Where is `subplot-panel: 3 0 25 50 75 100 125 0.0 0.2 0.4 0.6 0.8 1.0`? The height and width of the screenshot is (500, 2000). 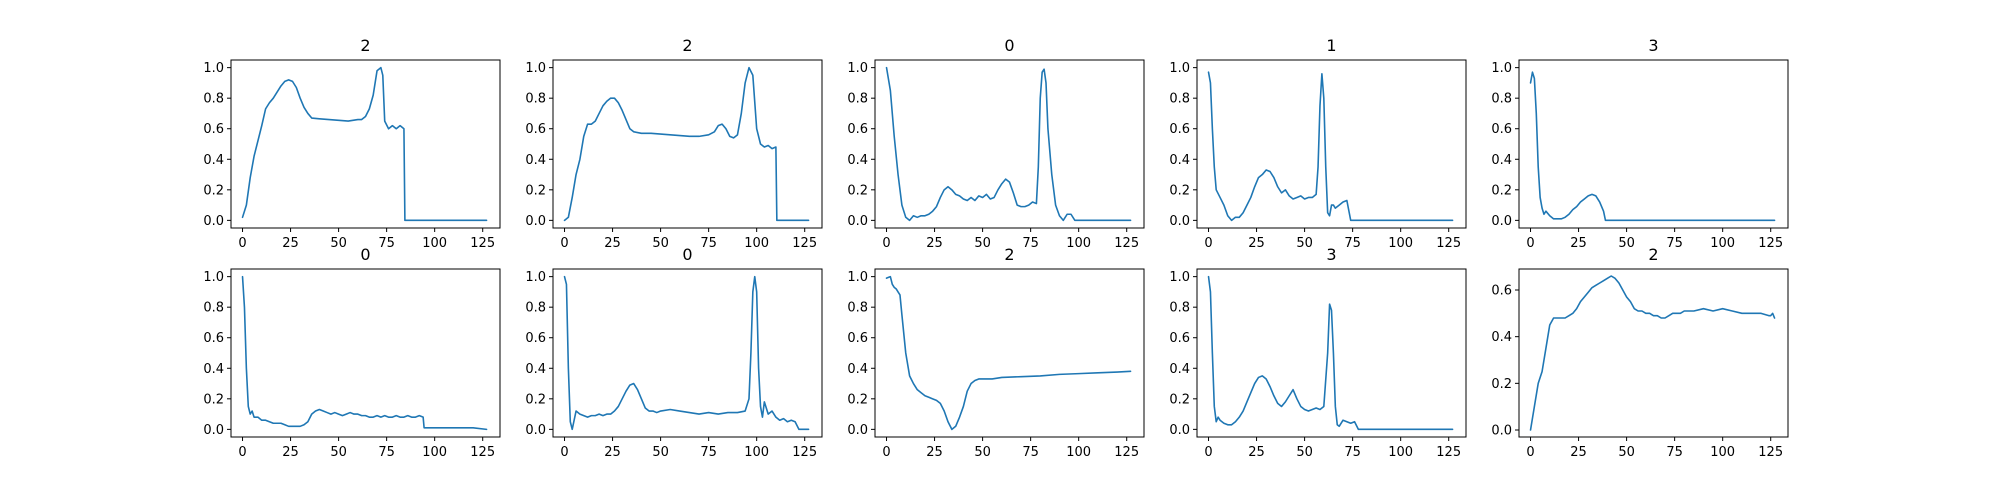 subplot-panel: 3 0 25 50 75 100 125 0.0 0.2 0.4 0.6 0.8 1.0 is located at coordinates (1318, 352).